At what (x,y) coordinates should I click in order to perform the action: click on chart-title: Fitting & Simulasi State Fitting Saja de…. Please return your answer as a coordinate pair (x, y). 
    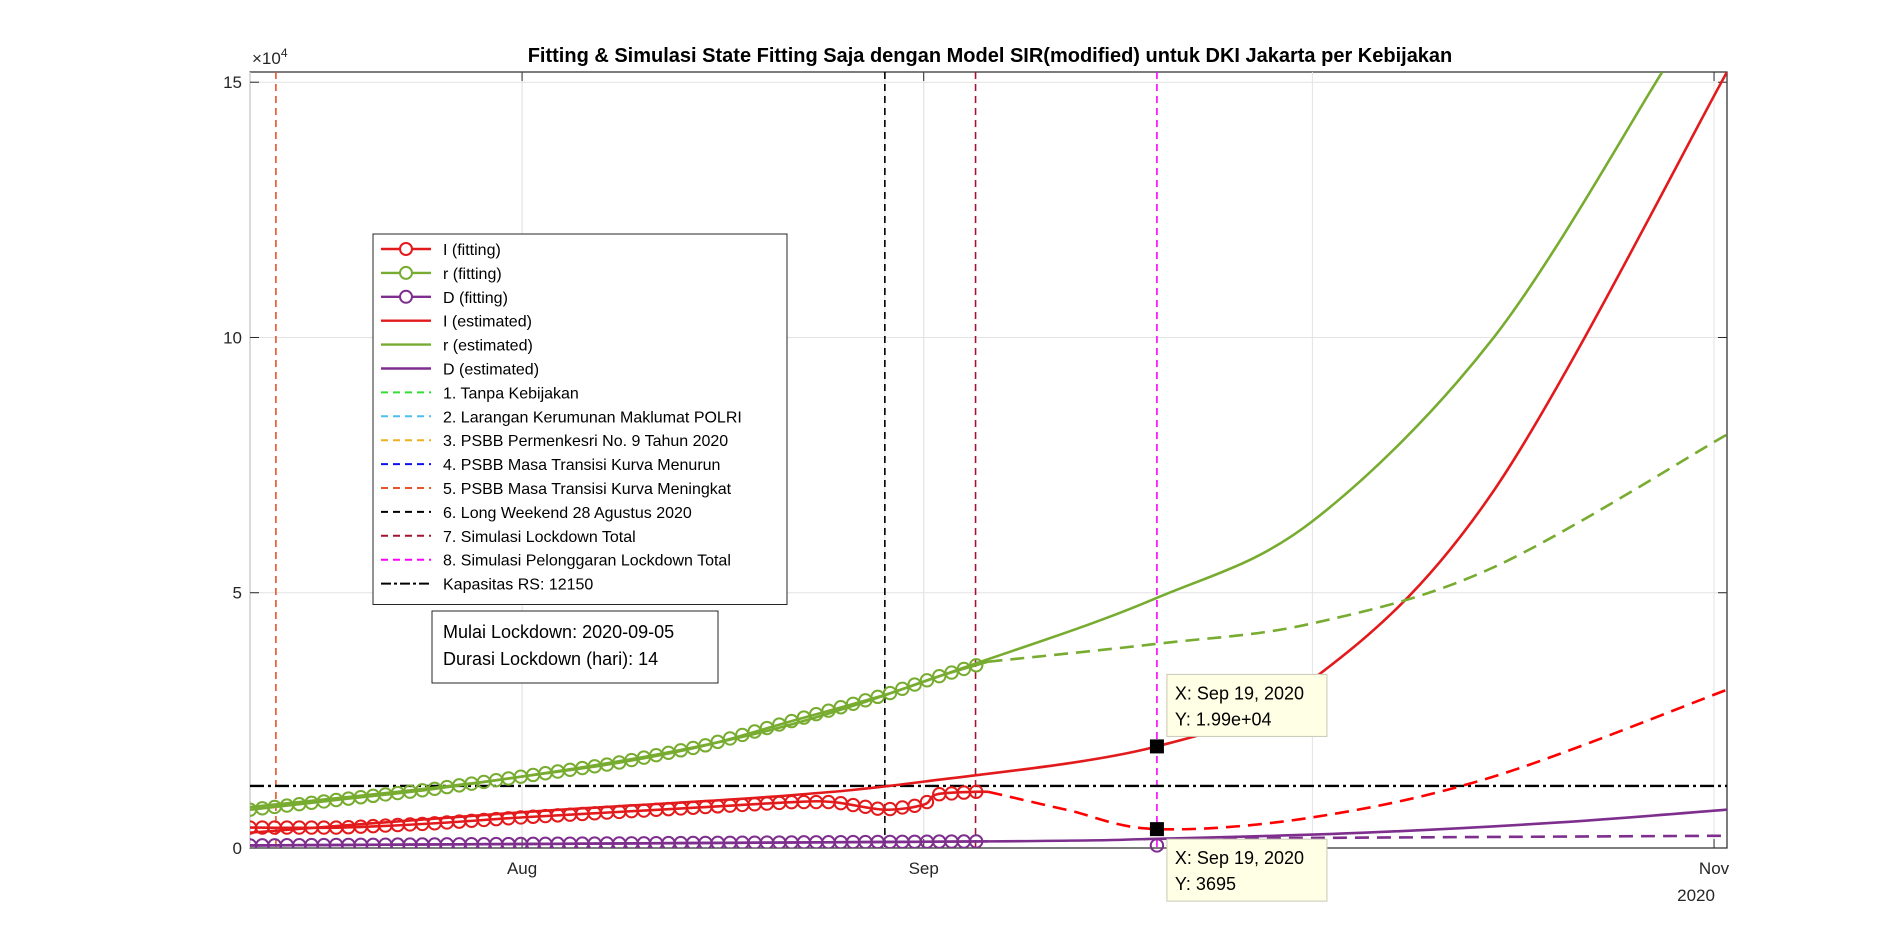
    Looking at the image, I should click on (990, 56).